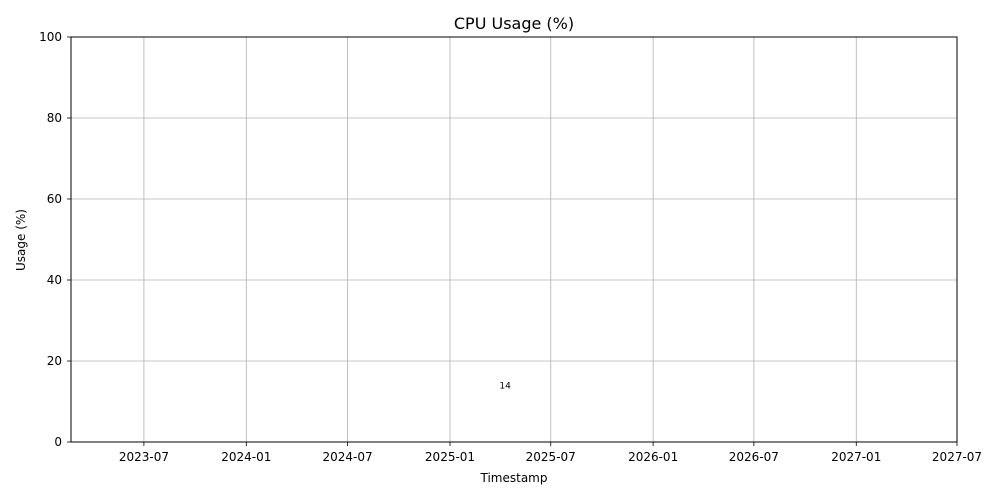 The width and height of the screenshot is (1000, 500). I want to click on y-tick-label: 40, so click(54, 280).